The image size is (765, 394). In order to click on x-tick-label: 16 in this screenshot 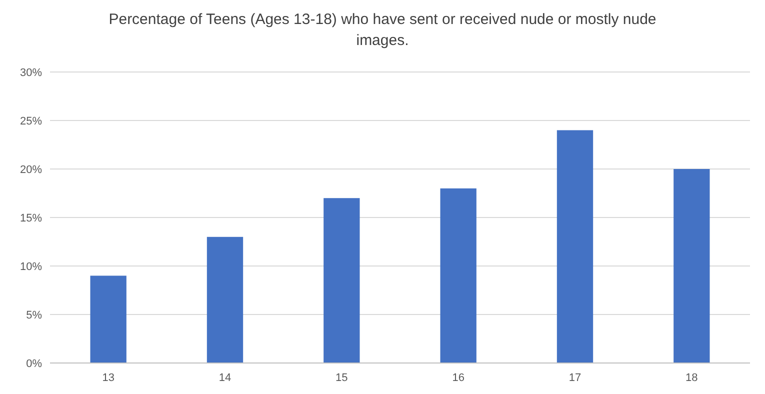, I will do `click(458, 378)`.